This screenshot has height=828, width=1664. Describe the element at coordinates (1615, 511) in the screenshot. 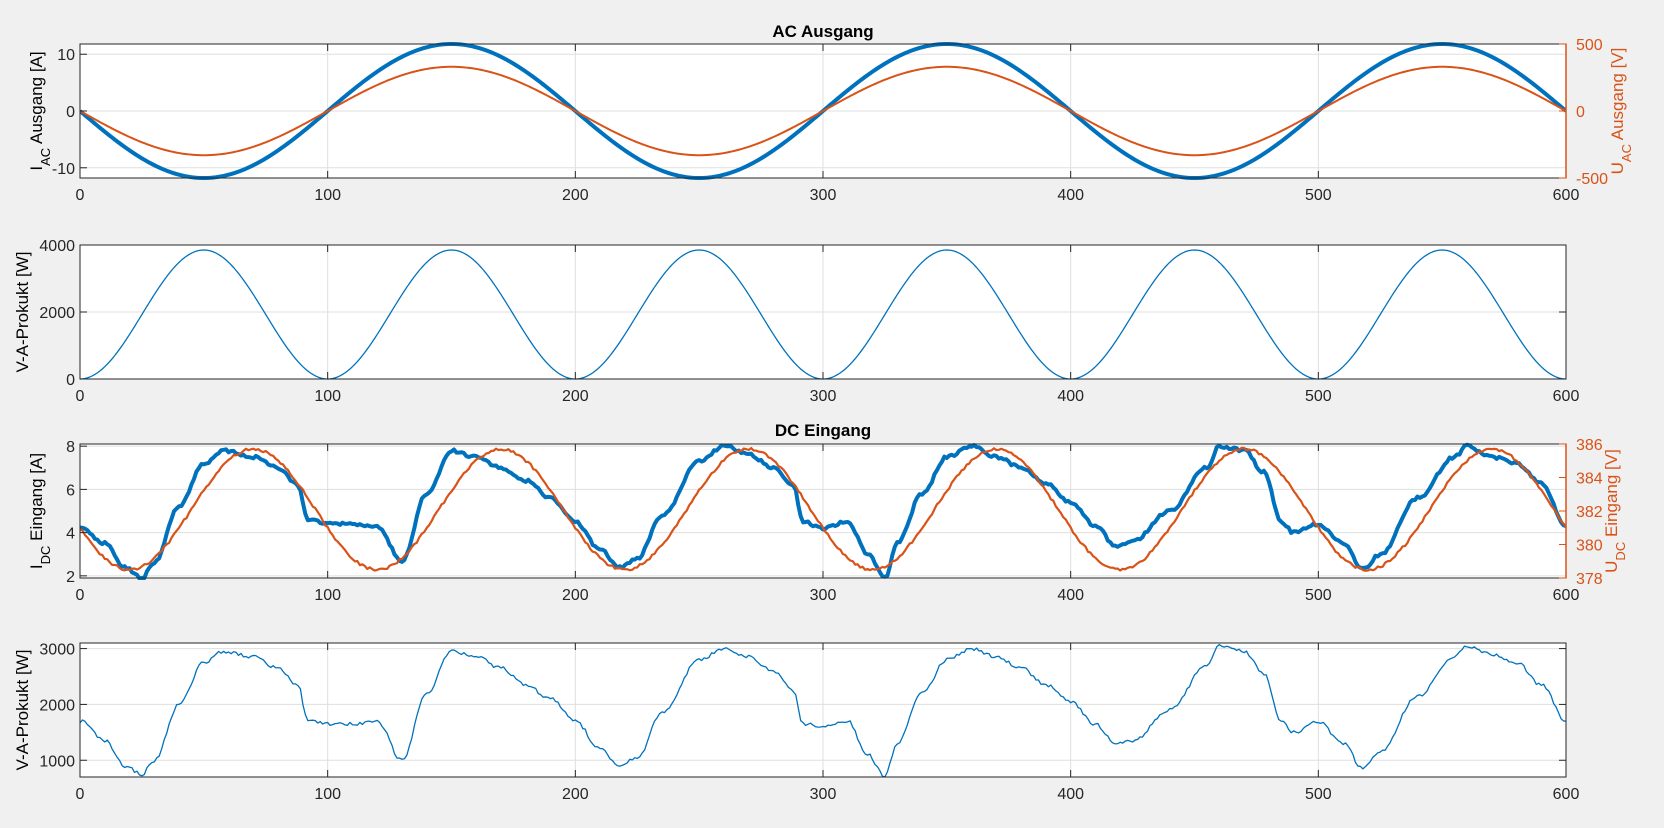

I see `right-axis-label: UDC Eingang [V]` at that location.